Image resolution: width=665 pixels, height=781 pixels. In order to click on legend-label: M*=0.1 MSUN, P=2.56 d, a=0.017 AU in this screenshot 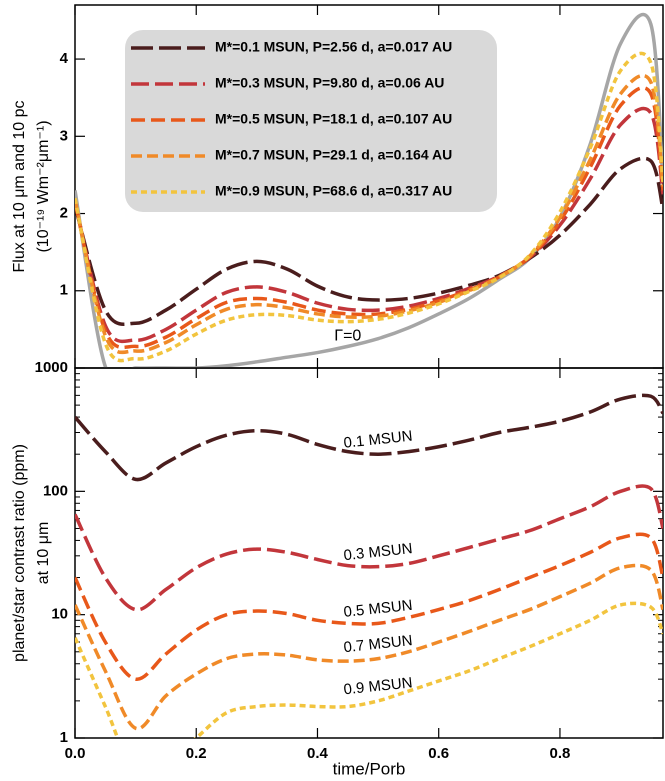, I will do `click(333, 47)`.